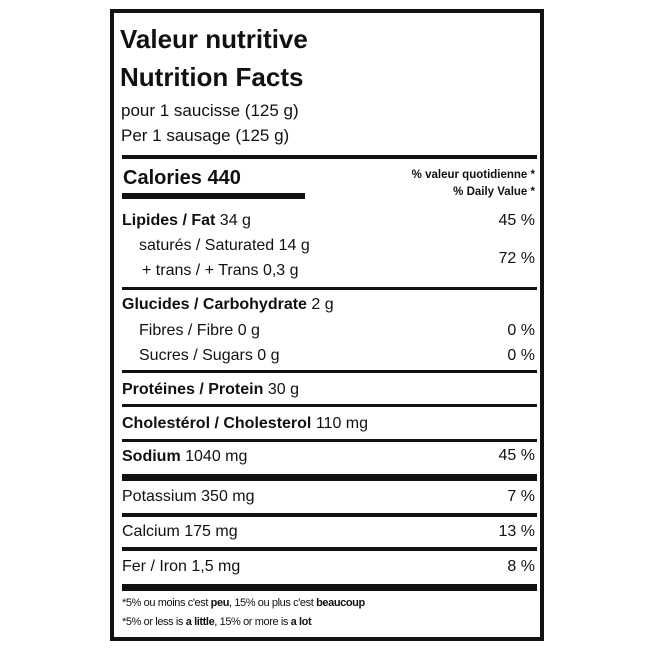 The image size is (650, 650). I want to click on potassium-dv: 7 %, so click(521, 496).